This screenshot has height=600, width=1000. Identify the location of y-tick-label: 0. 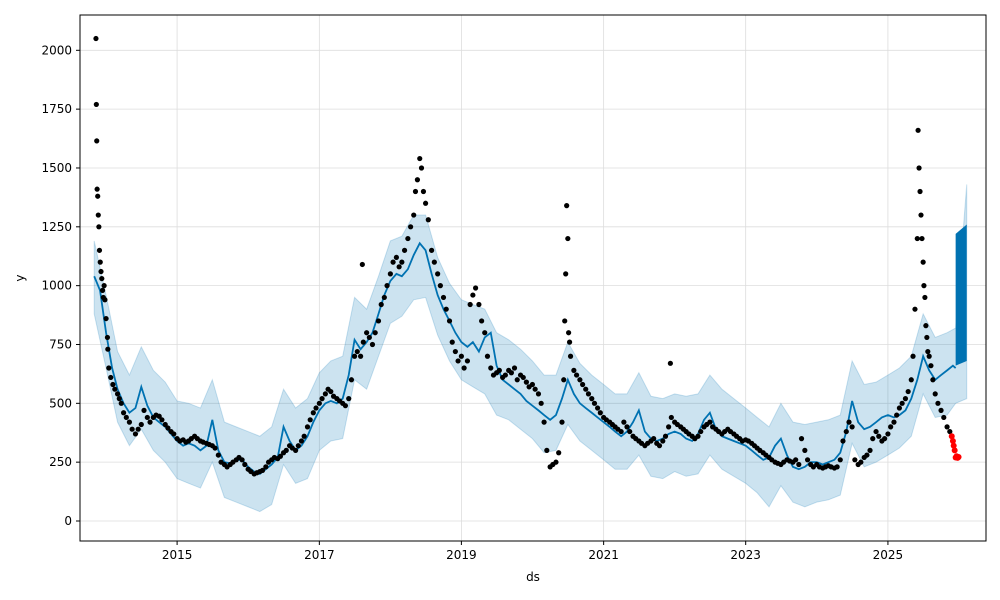
(68, 521).